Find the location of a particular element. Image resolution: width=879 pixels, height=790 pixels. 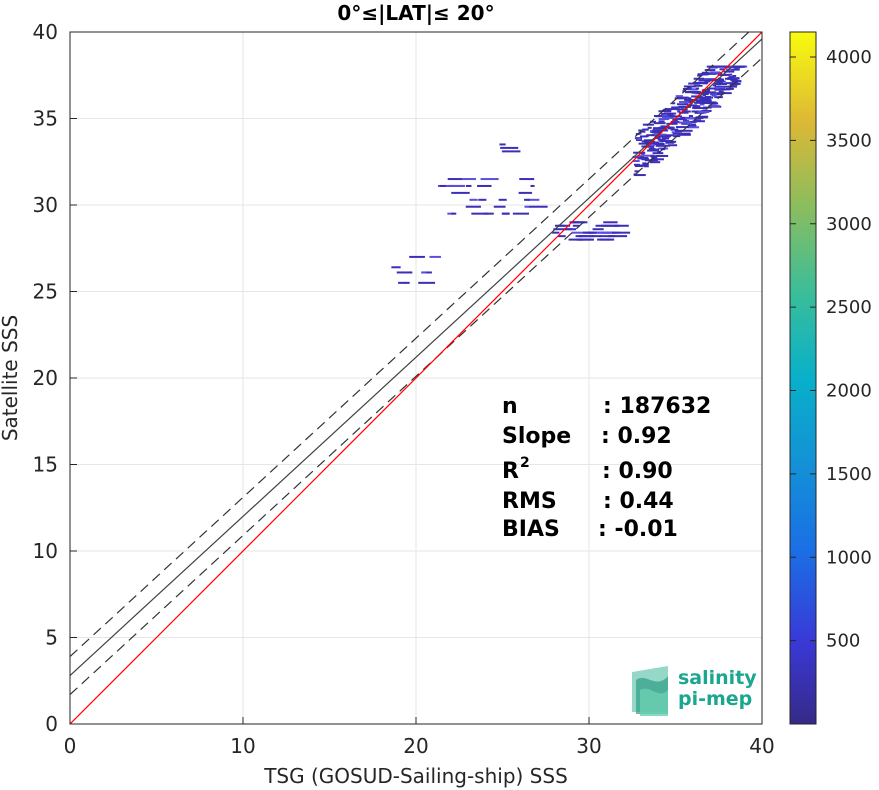

colorbar-tick-label: 1000 is located at coordinates (849, 557).